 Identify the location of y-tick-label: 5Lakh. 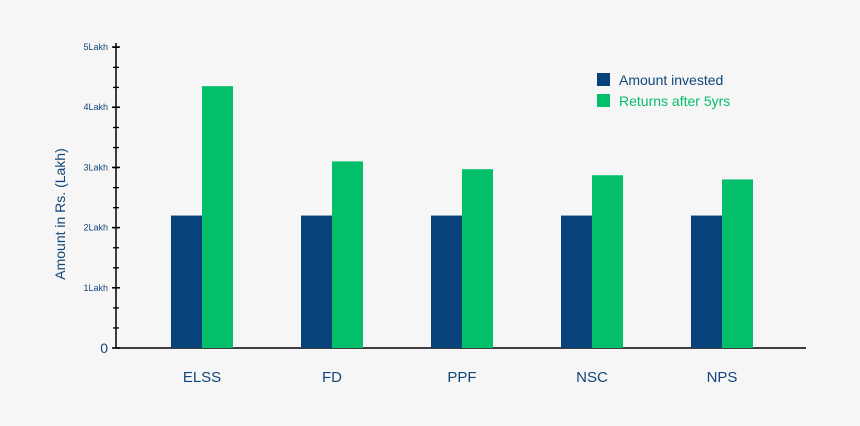
(95, 47).